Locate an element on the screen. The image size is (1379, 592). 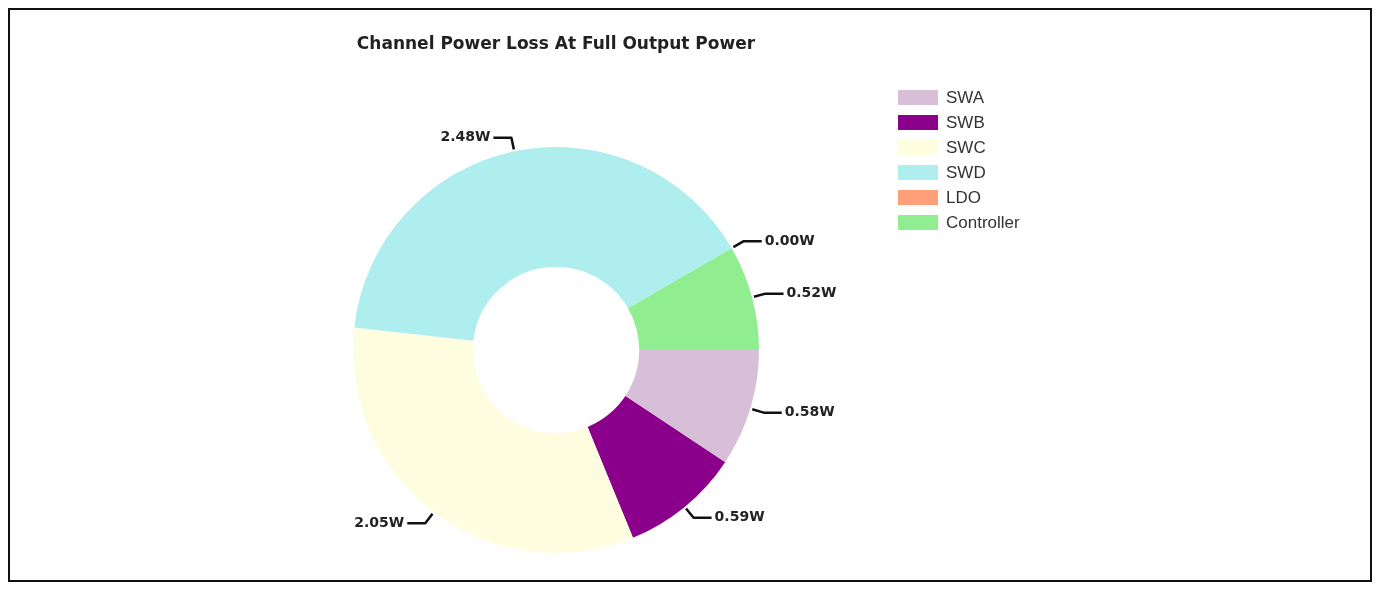
legend-label: SWA is located at coordinates (965, 97).